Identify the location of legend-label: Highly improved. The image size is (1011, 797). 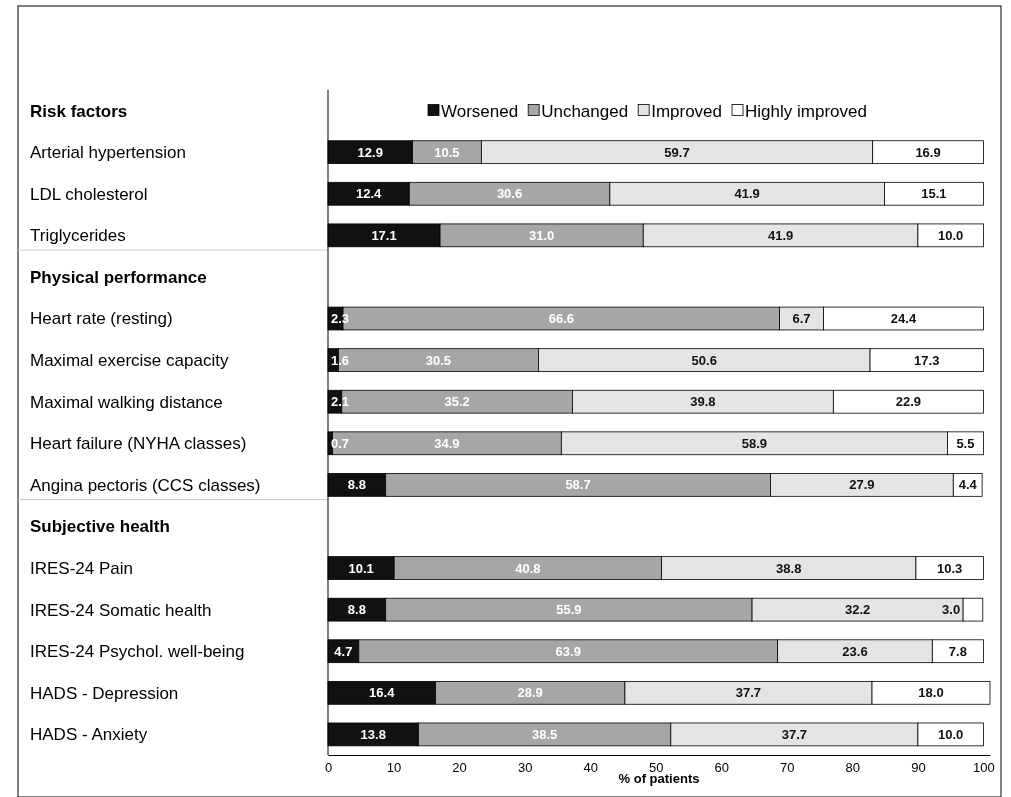
(806, 111).